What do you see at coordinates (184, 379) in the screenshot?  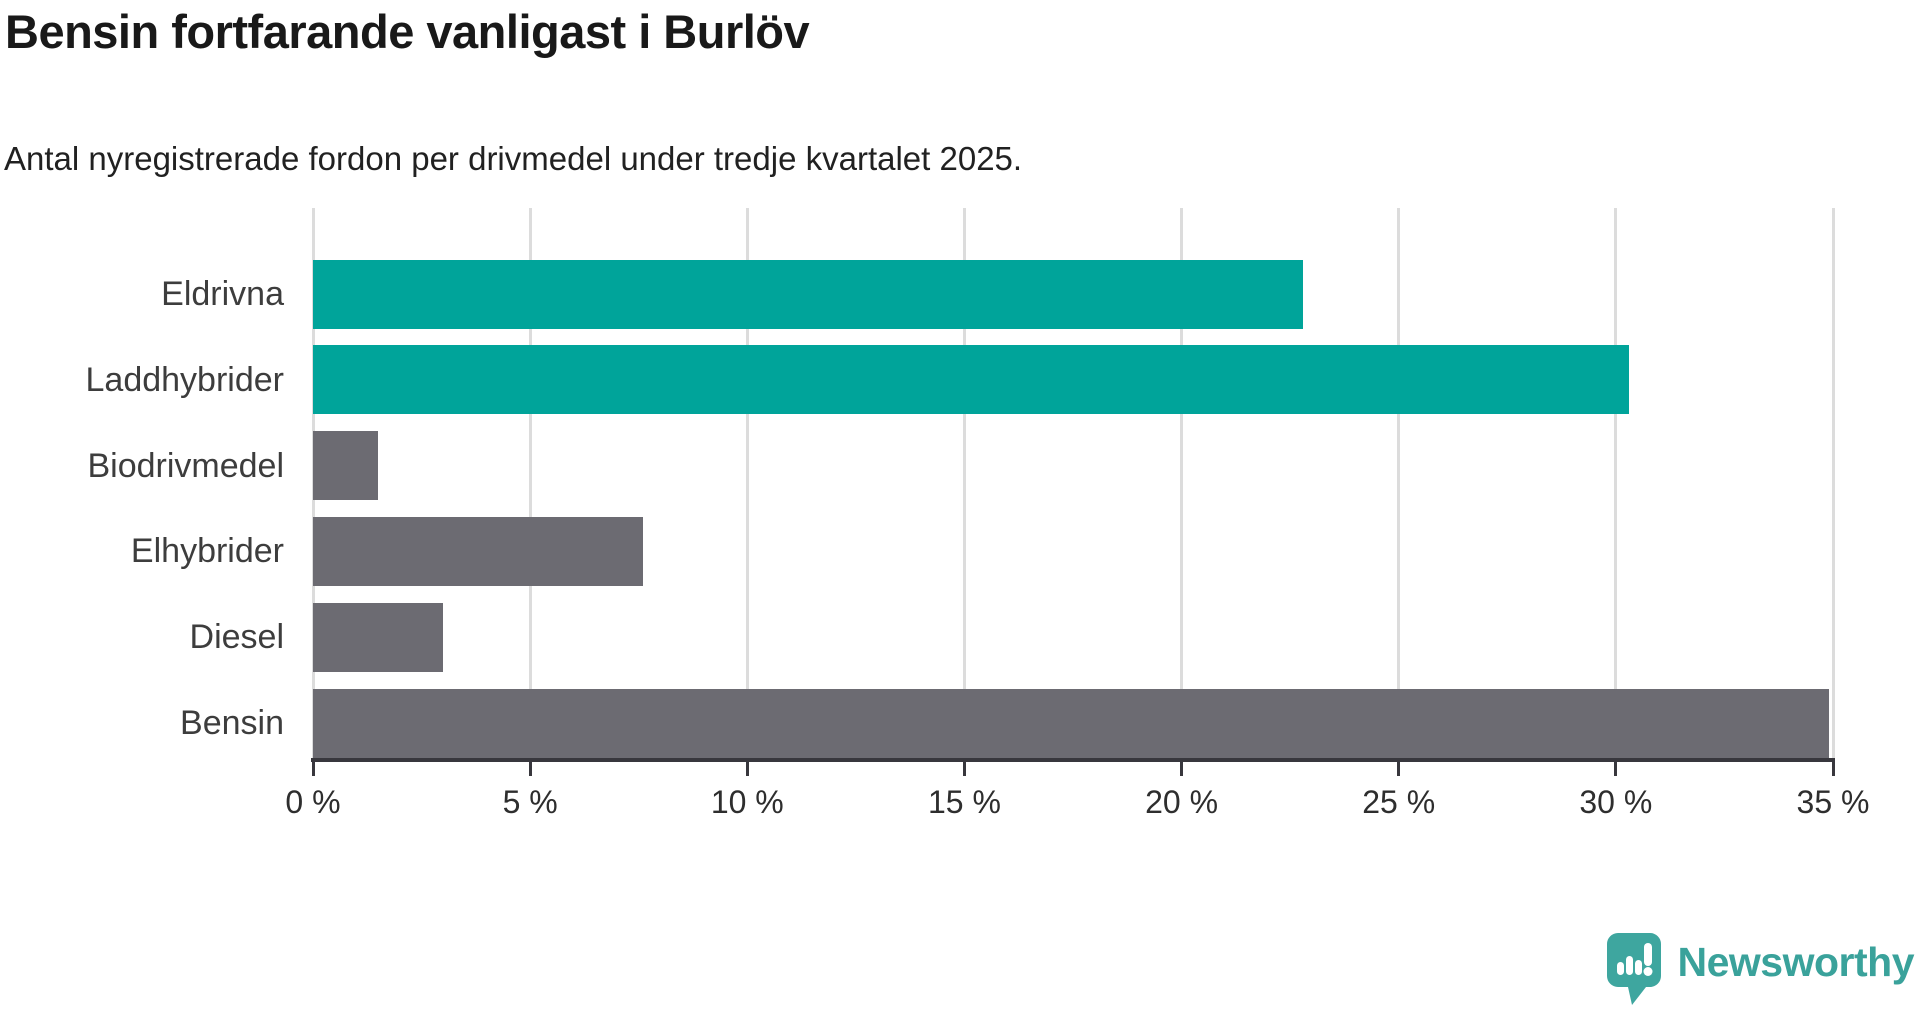 I see `category-label: Laddhybrider` at bounding box center [184, 379].